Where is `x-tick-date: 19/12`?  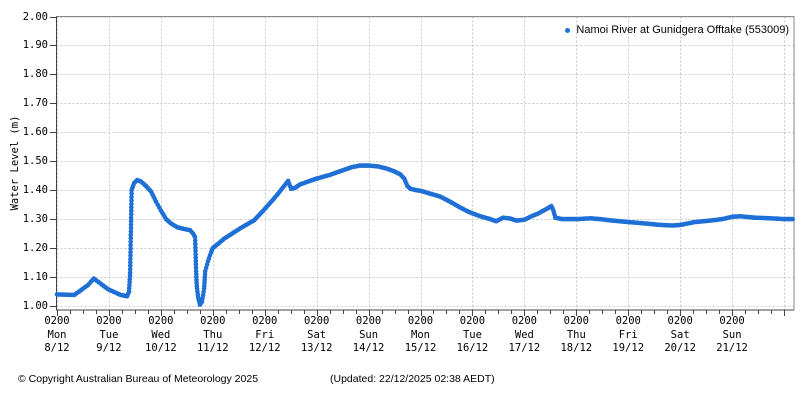
x-tick-date: 19/12 is located at coordinates (628, 348).